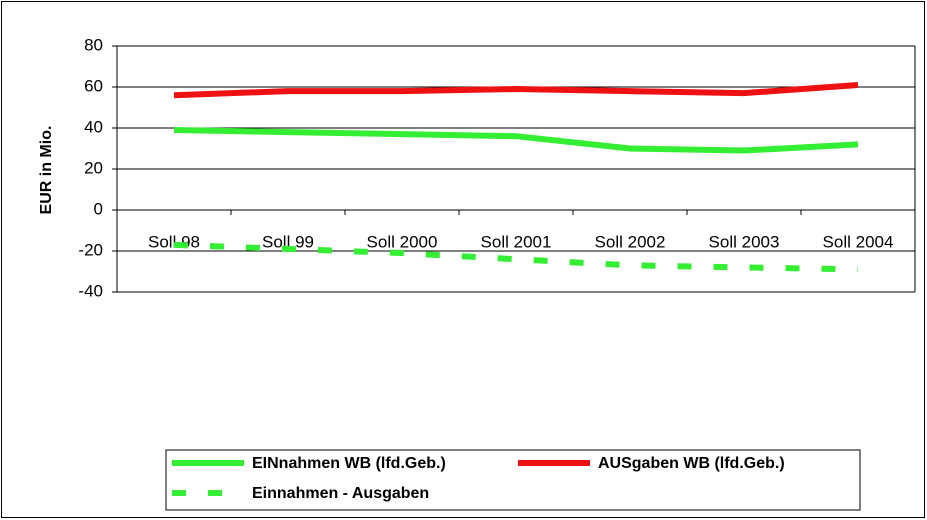 Image resolution: width=927 pixels, height=520 pixels. What do you see at coordinates (516, 241) in the screenshot?
I see `x-tick-label: Soll 2001` at bounding box center [516, 241].